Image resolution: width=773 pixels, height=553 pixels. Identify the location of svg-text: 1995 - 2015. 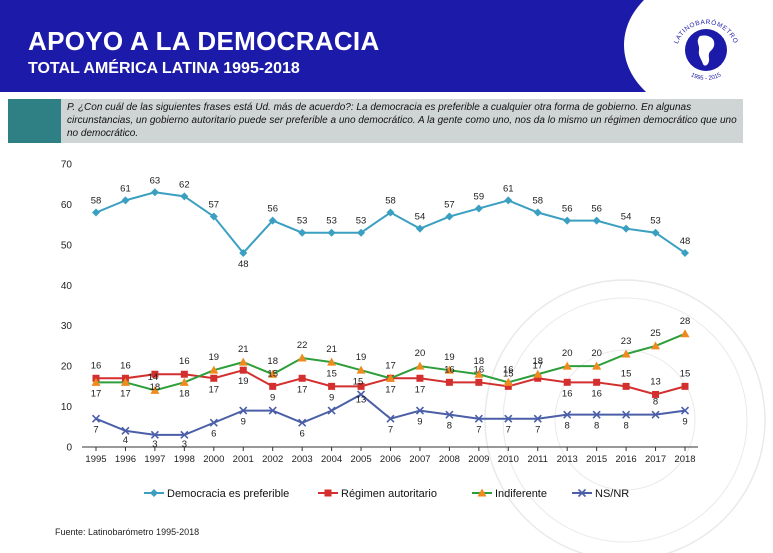
(706, 77).